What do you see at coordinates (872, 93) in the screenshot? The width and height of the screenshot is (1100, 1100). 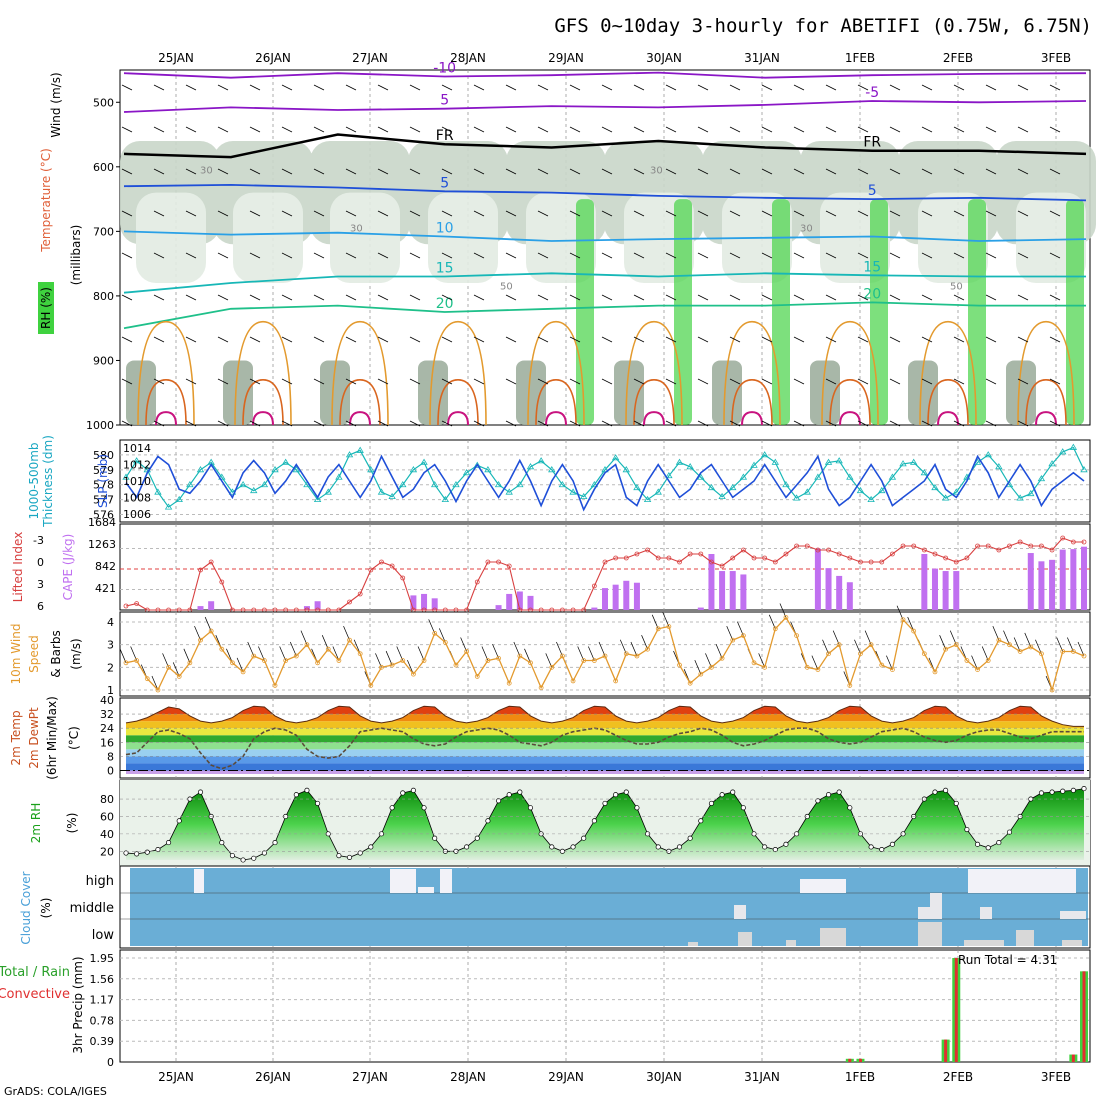 I see `isotherm-label: -5` at bounding box center [872, 93].